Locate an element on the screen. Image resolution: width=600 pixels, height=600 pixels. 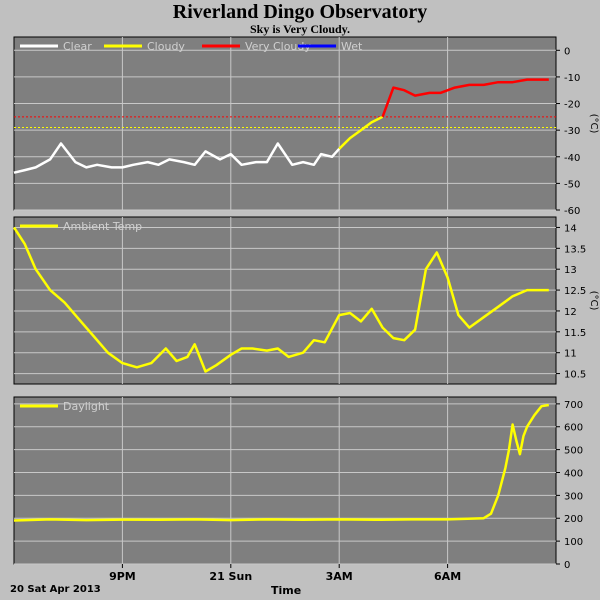
sky-status-subtitle: Sky is Very Cloudy. is located at coordinates (300, 29).